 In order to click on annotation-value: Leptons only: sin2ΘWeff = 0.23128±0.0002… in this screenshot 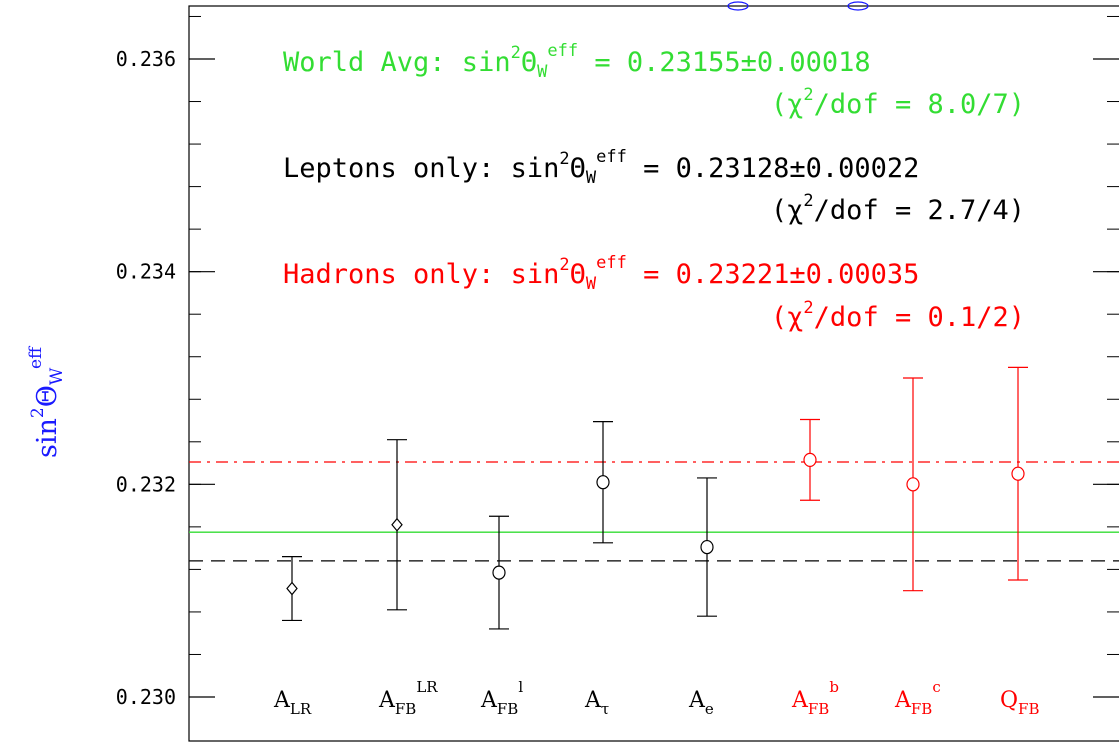, I will do `click(601, 167)`.